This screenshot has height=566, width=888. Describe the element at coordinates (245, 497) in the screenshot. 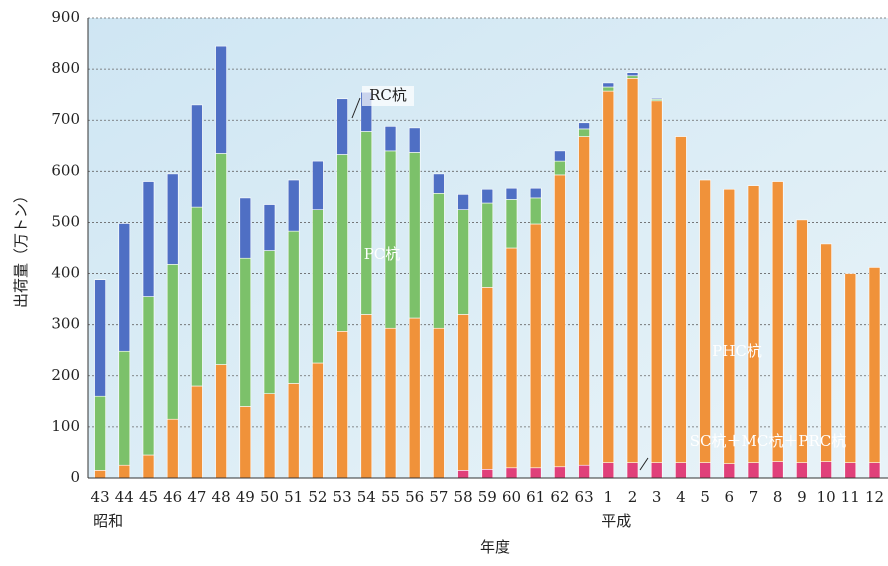

I see `x-tick-label: 49` at that location.